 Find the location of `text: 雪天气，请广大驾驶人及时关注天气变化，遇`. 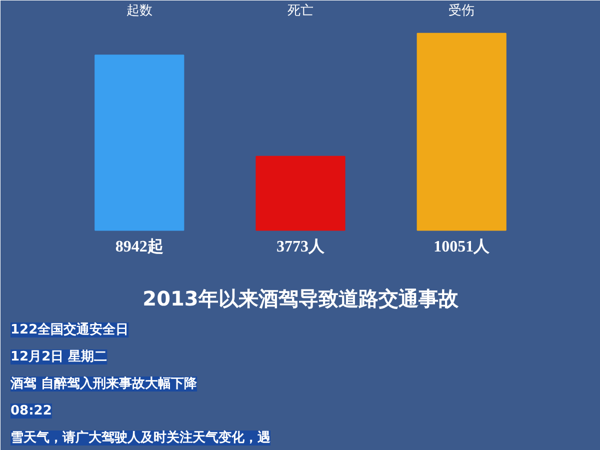

text: 雪天气，请广大驾驶人及时关注天气变化，遇 is located at coordinates (141, 438).